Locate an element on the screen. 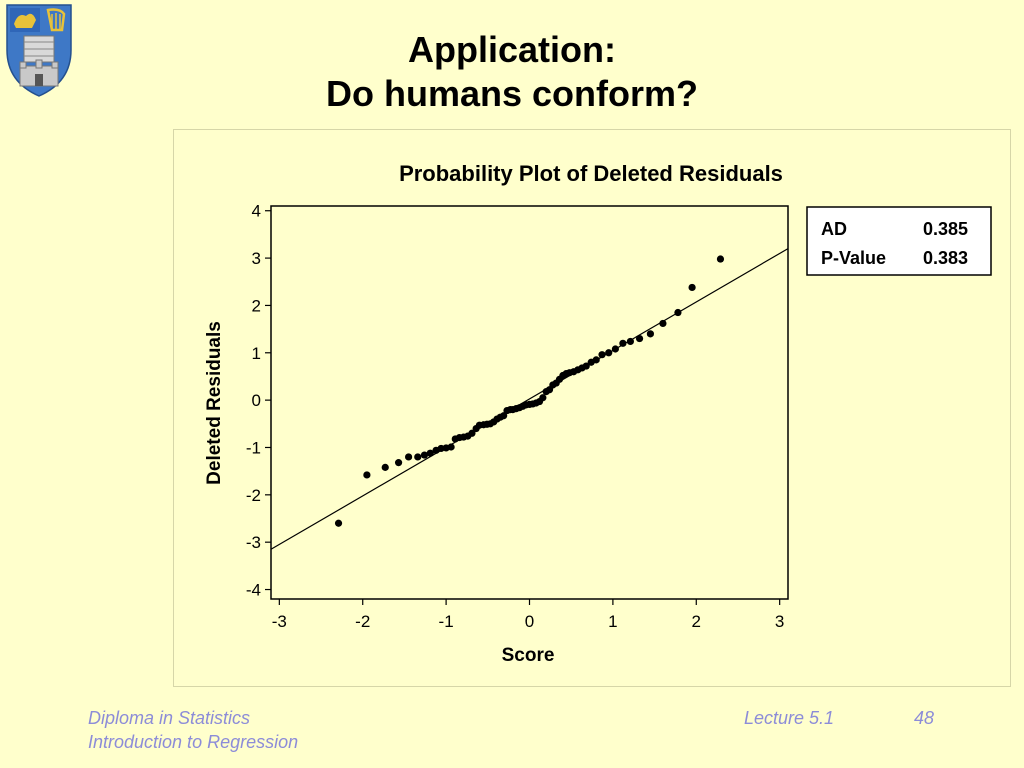 This screenshot has height=768, width=1024. chart-title: Probability Plot of Deleted Residuals is located at coordinates (591, 173).